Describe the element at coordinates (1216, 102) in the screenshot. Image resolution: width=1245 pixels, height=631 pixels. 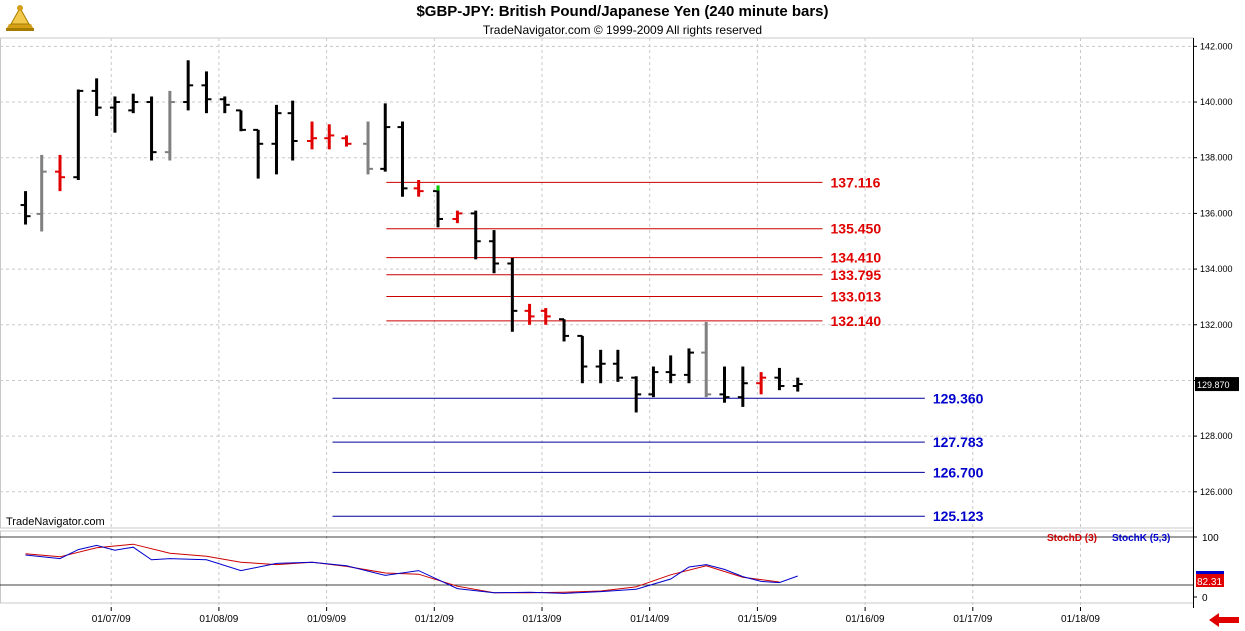
I see `price-tick-label: 140.000` at that location.